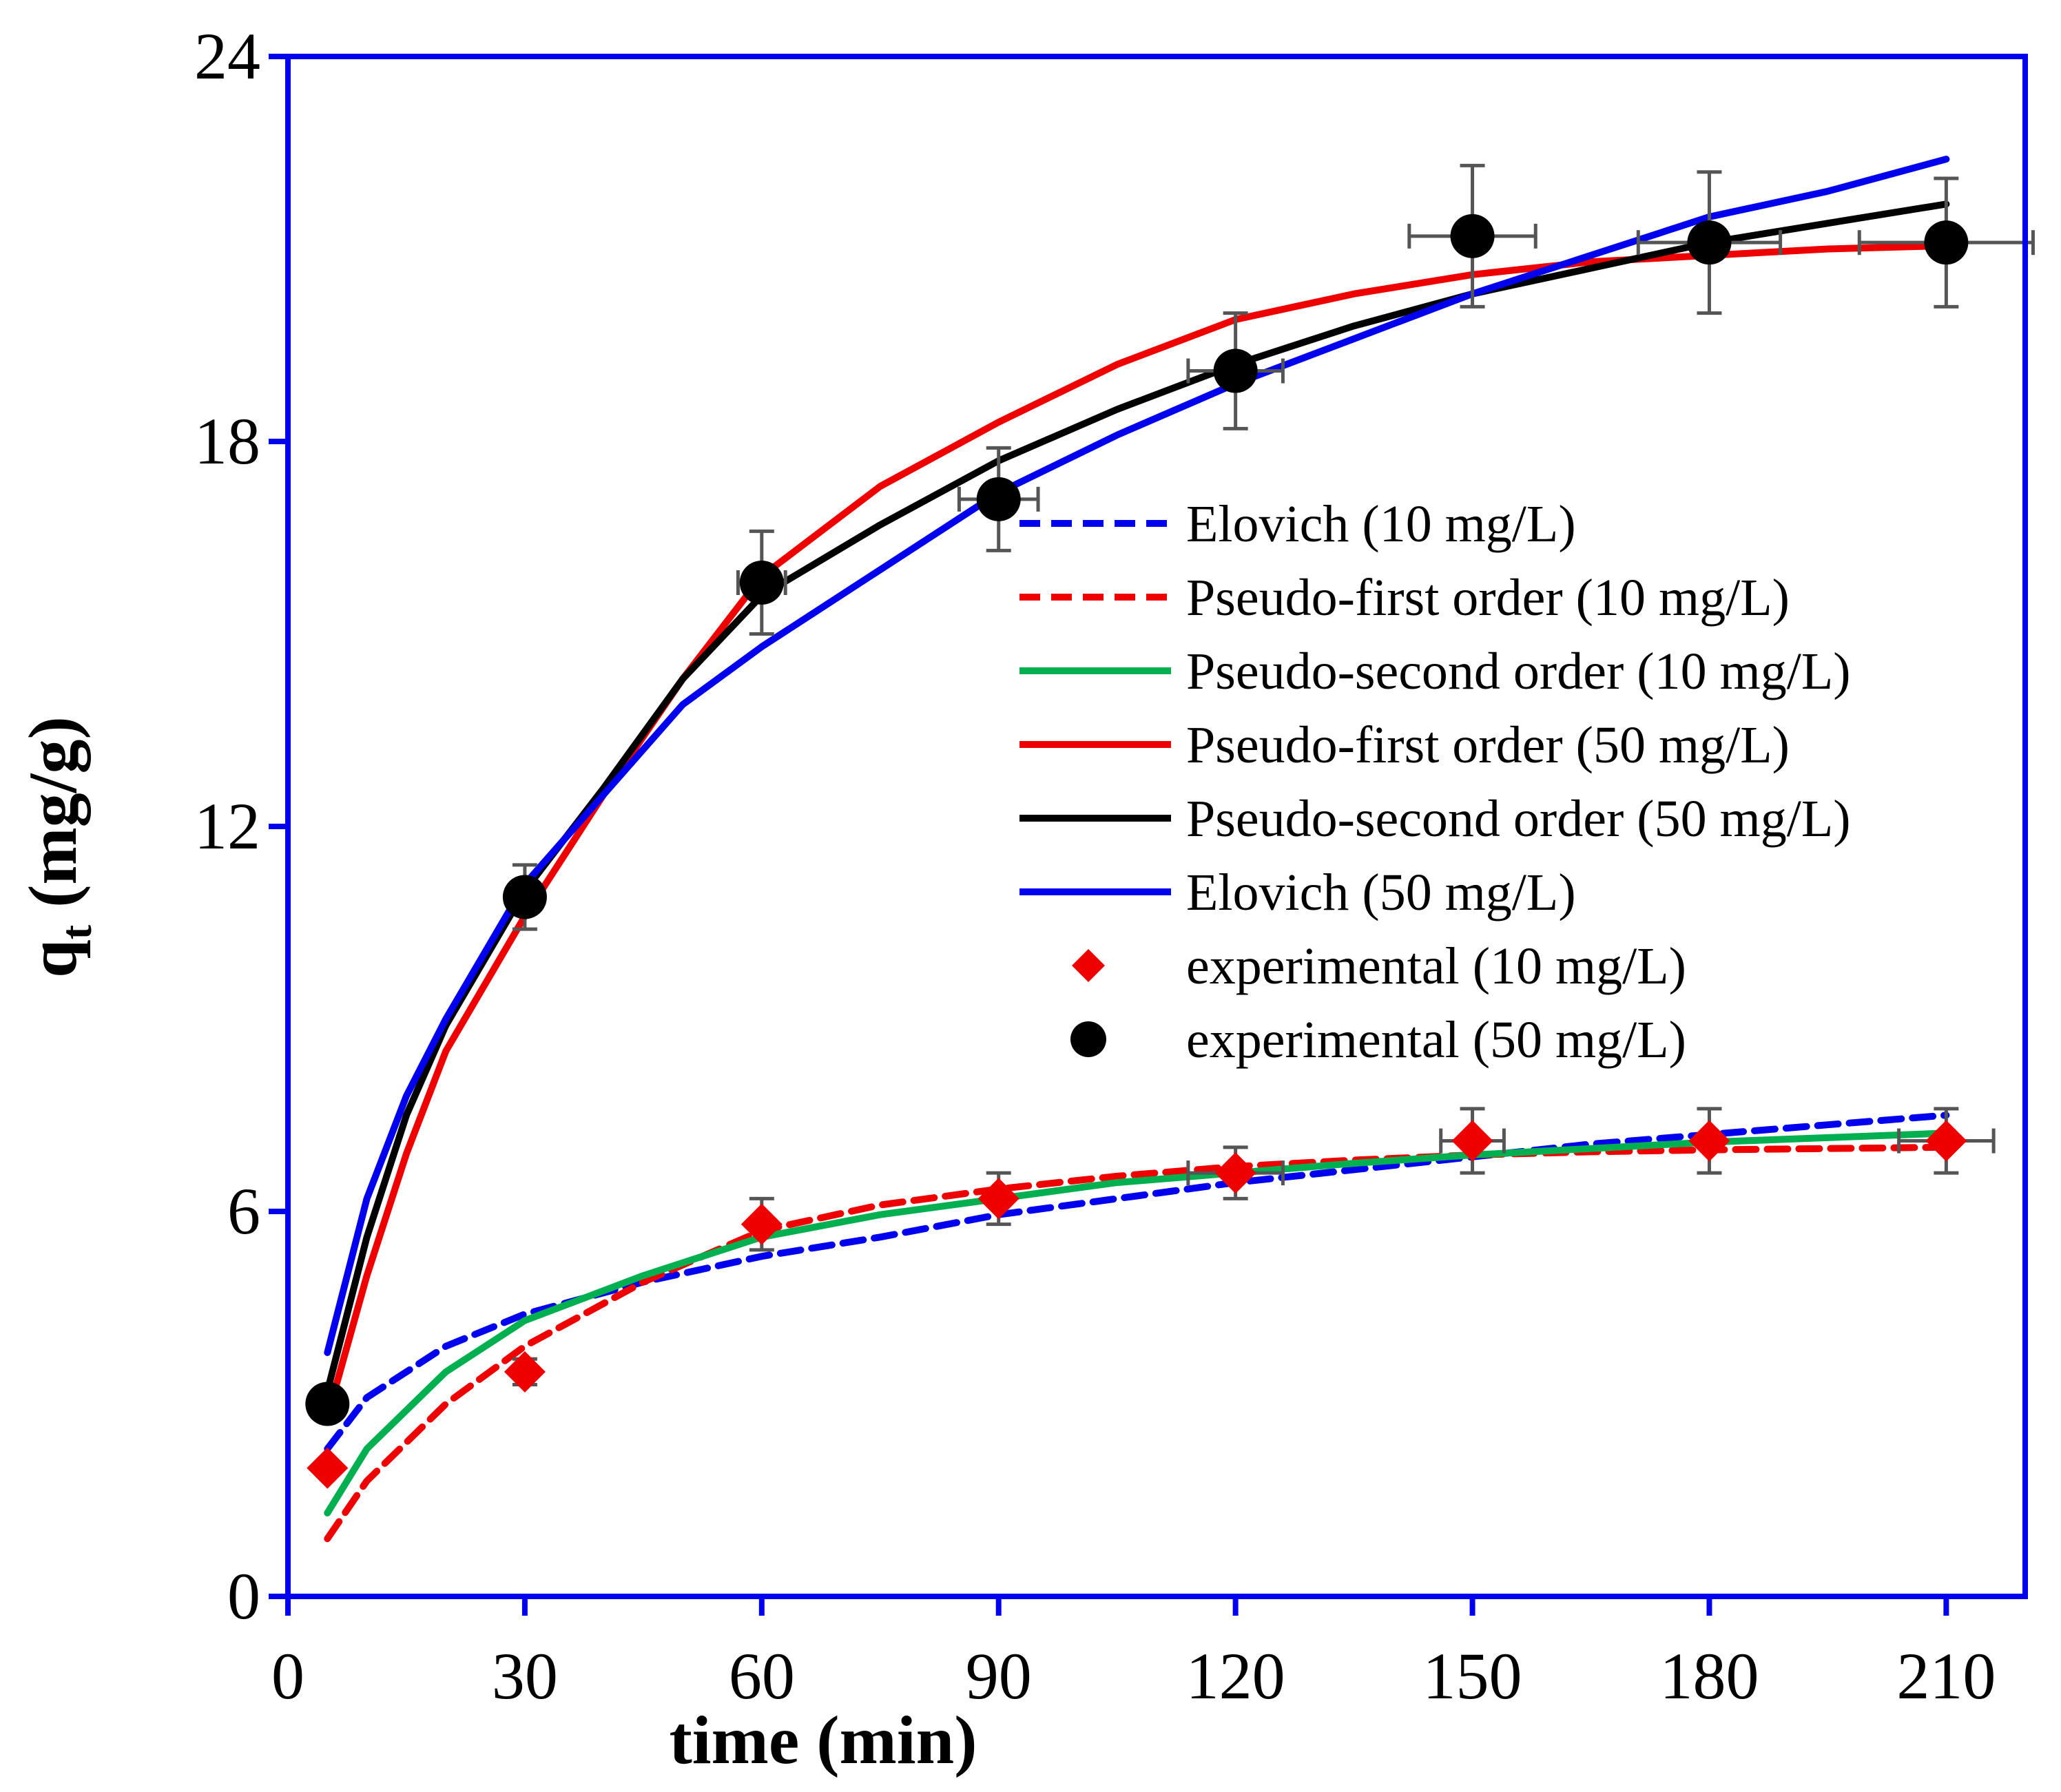  What do you see at coordinates (243, 1211) in the screenshot?
I see `y-tick-label: 6` at bounding box center [243, 1211].